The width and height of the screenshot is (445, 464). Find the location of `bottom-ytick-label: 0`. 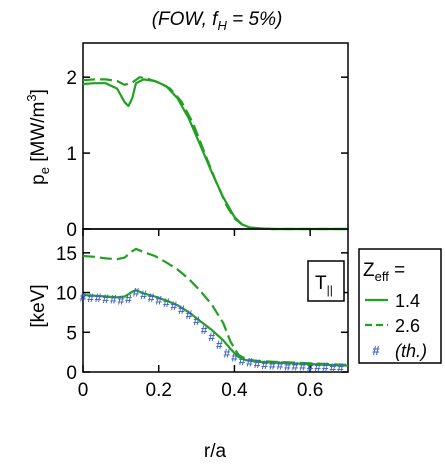

bottom-ytick-label: 0 is located at coordinates (71, 373).